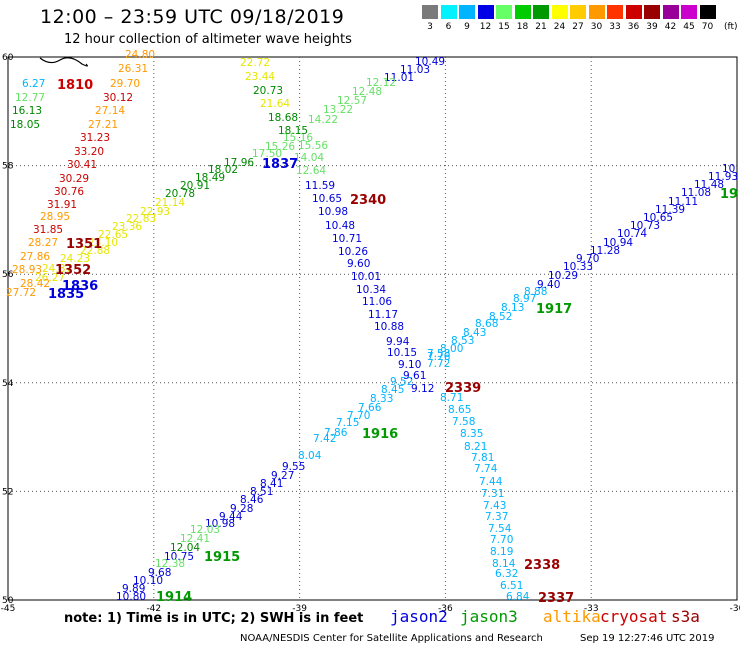 This screenshot has height=650, width=740. Describe the element at coordinates (283, 118) in the screenshot. I see `wave-height-label: 18.68` at that location.